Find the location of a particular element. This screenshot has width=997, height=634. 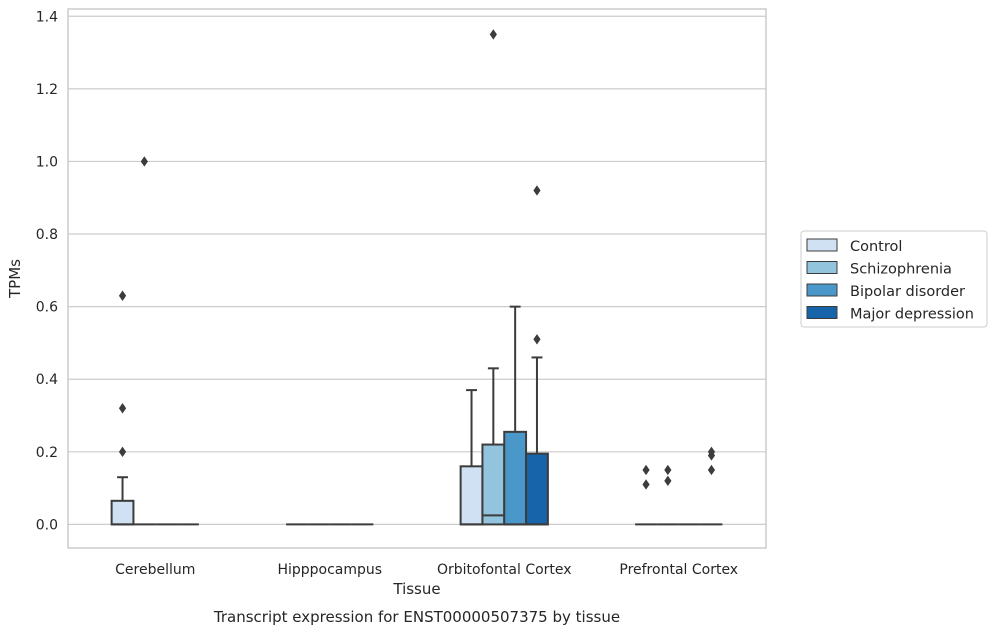

legend-label: Schizophrenia is located at coordinates (901, 270).